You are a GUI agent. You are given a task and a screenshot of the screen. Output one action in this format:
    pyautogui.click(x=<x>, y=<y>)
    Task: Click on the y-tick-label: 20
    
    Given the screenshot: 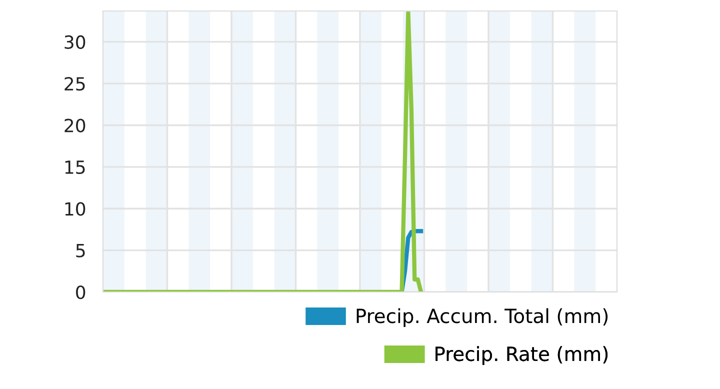 What is the action you would take?
    pyautogui.click(x=75, y=125)
    